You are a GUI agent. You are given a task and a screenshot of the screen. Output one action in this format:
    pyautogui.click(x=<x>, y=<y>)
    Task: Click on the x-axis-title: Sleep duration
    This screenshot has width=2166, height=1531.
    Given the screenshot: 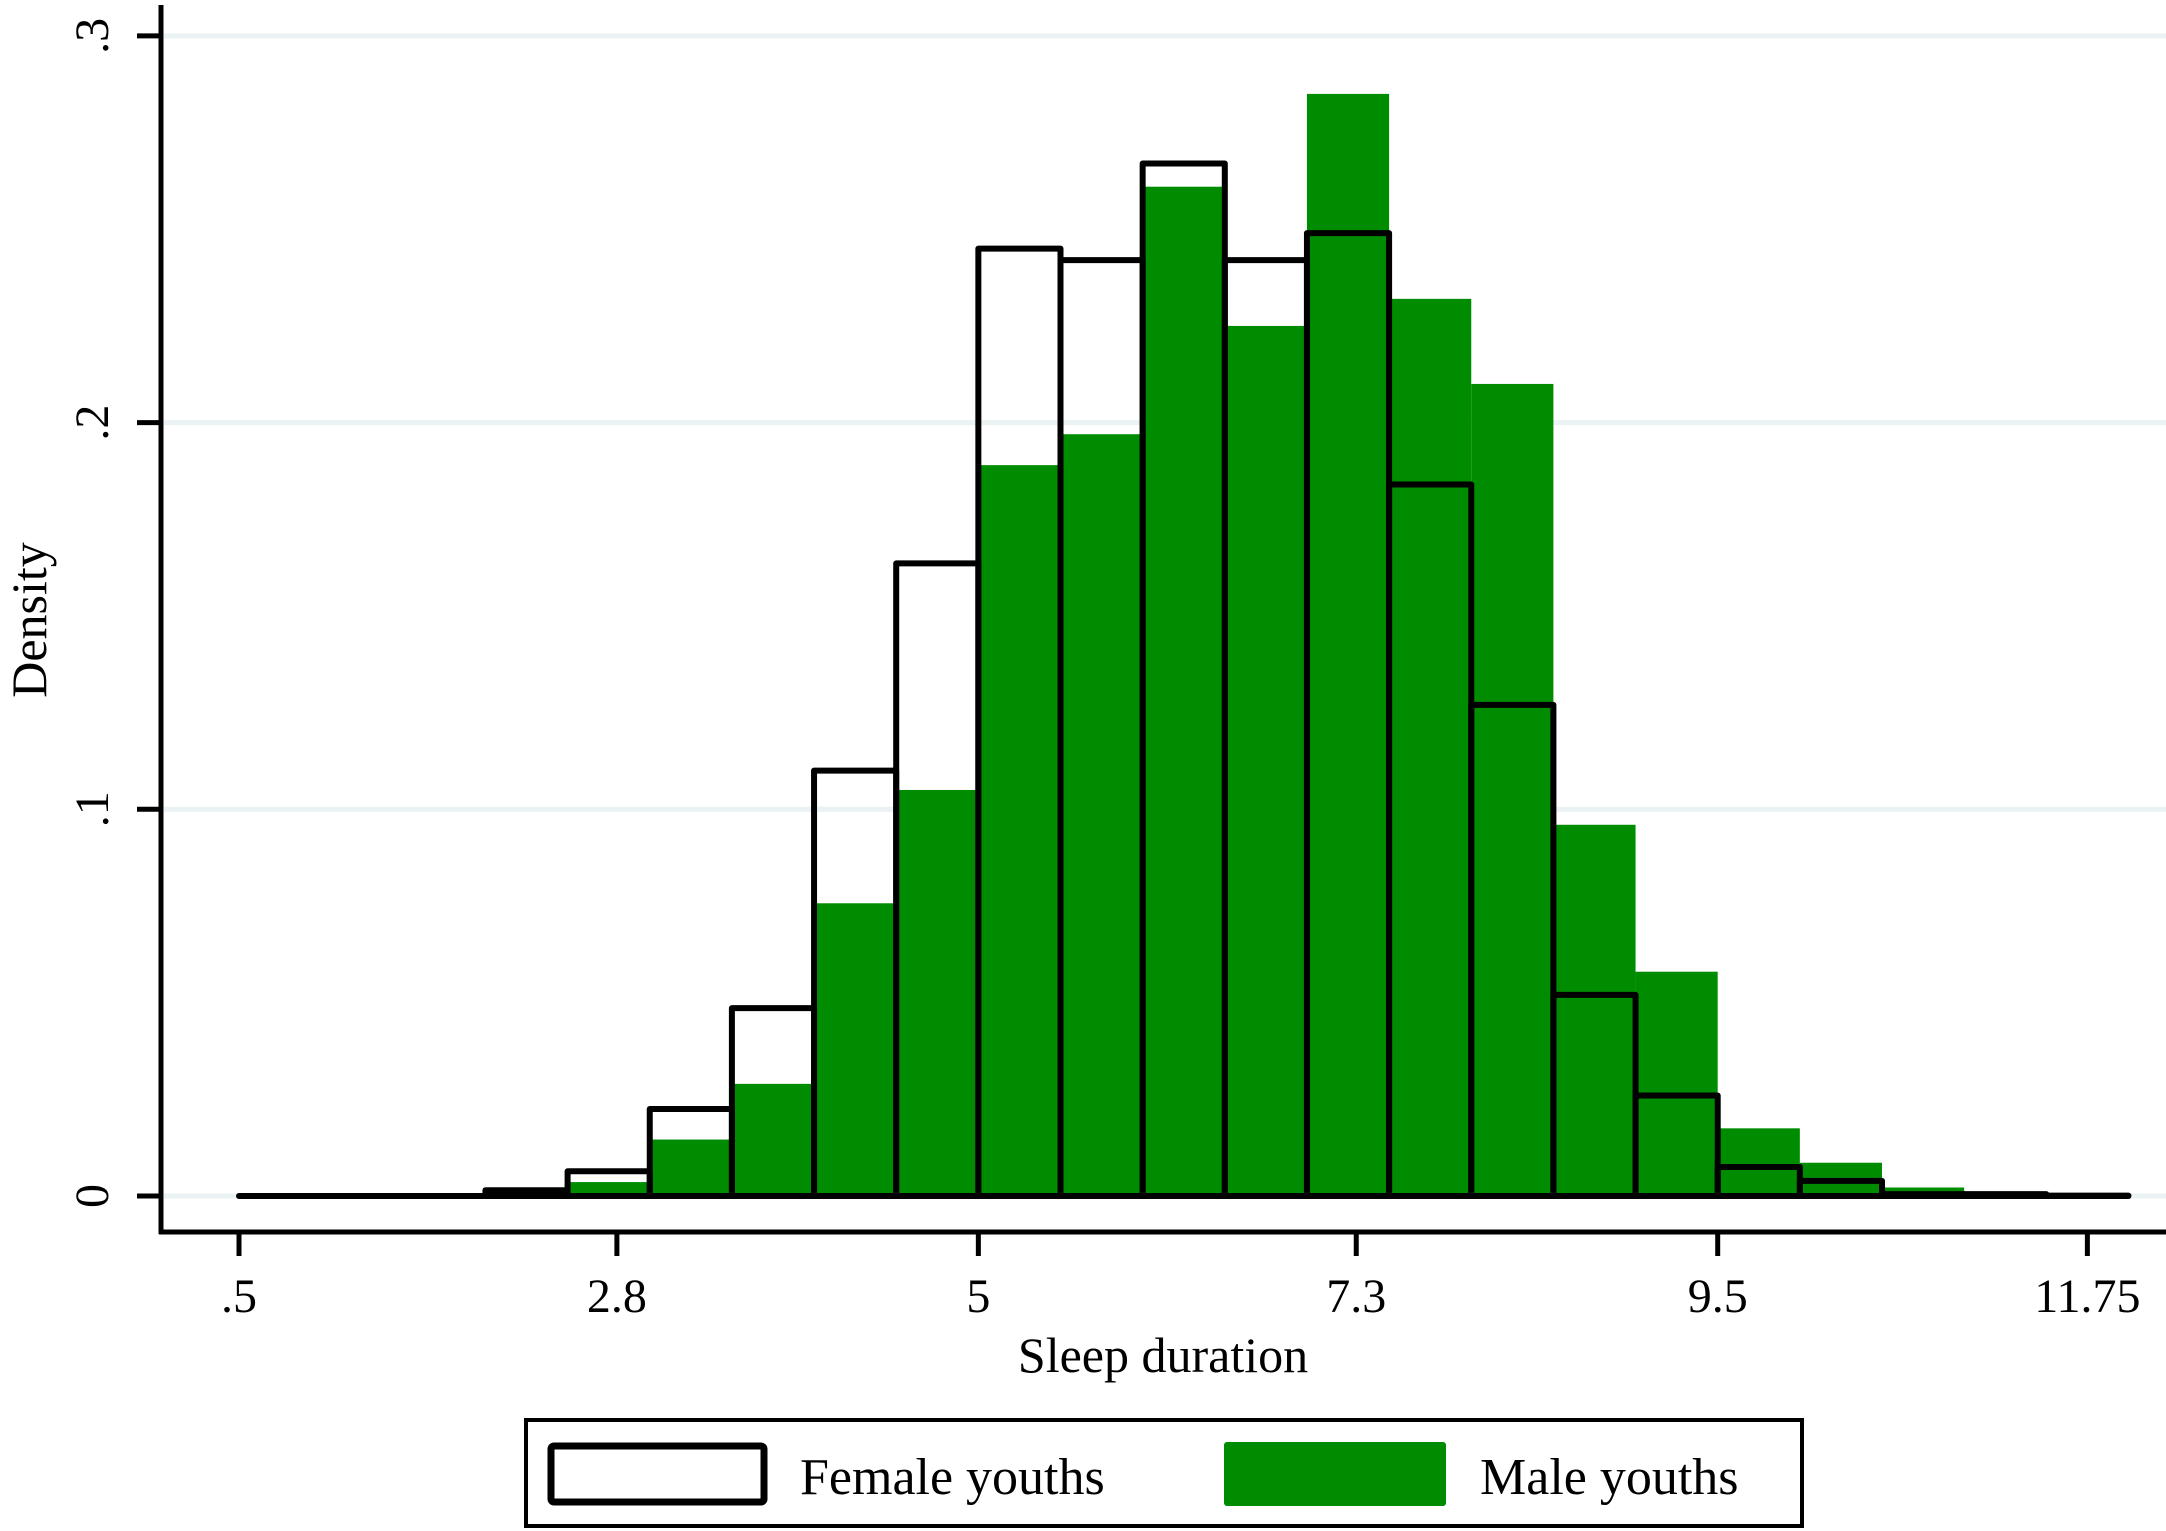 What is the action you would take?
    pyautogui.click(x=1163, y=1355)
    